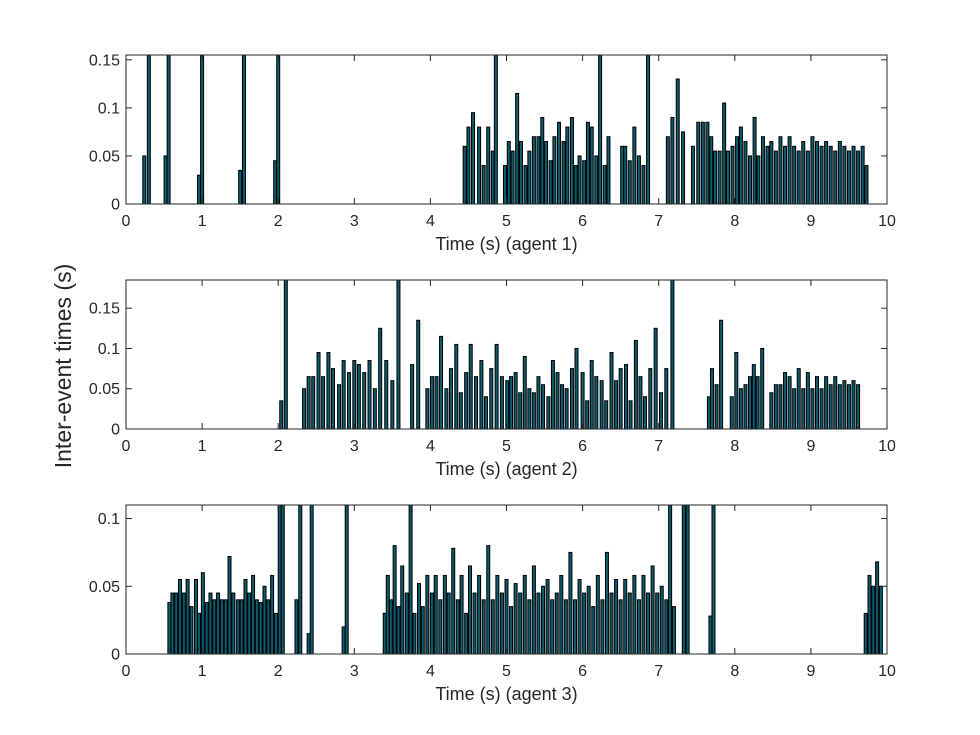 This screenshot has height=735, width=980. I want to click on x-tick-label: 8, so click(734, 446).